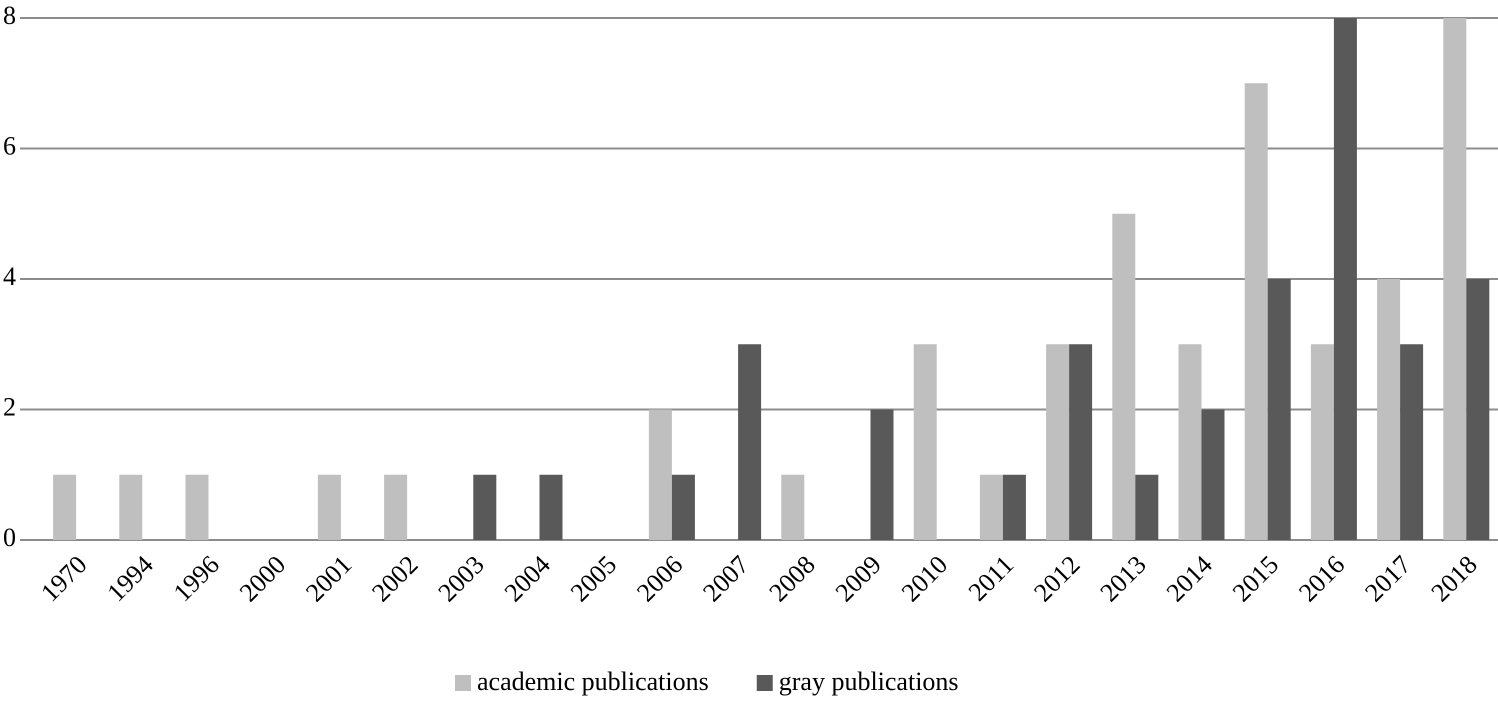  Describe the element at coordinates (1056, 578) in the screenshot. I see `x-tick-label: 2012` at that location.